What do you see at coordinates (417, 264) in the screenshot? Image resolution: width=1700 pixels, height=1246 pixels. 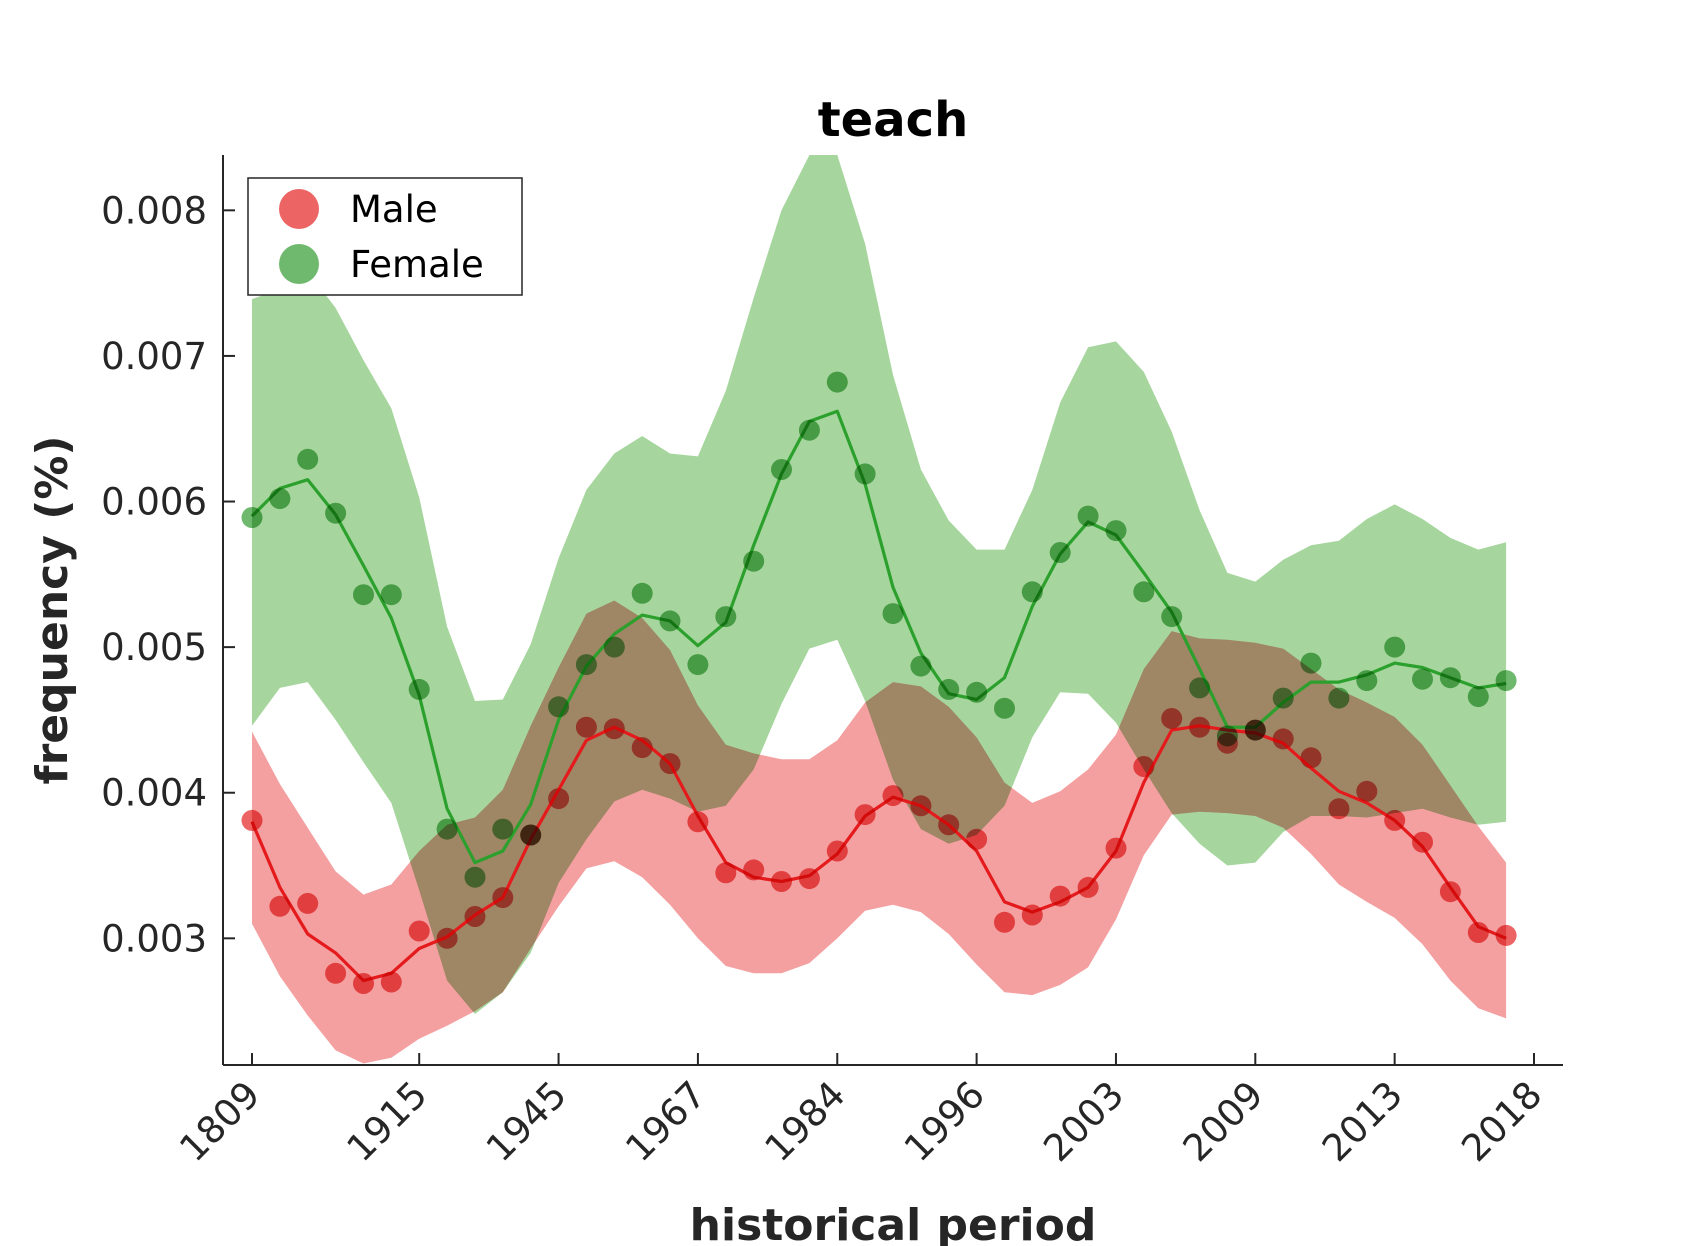 I see `legend-label-female: Female` at bounding box center [417, 264].